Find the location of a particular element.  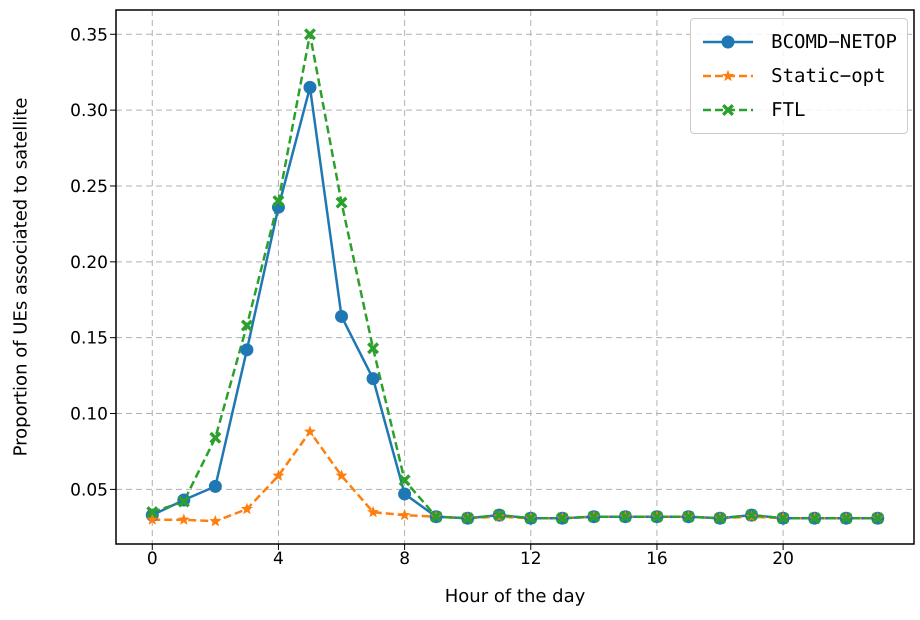

y-tick-label: 0.05 is located at coordinates (89, 490).